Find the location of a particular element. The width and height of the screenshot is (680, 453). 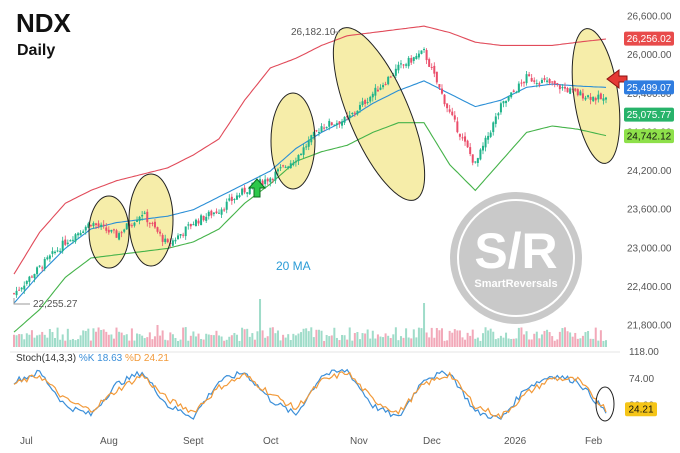

stoch-name: Stoch(14,3,3) is located at coordinates (46, 358).